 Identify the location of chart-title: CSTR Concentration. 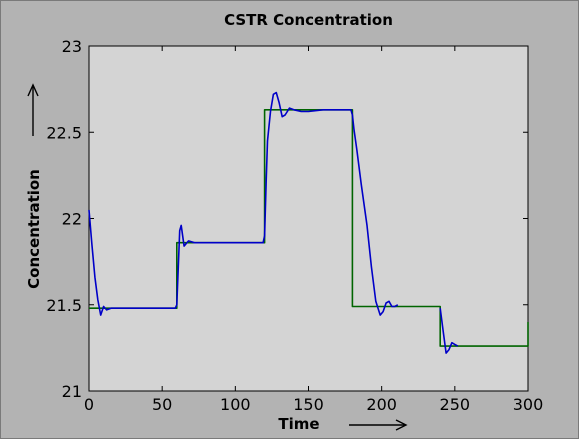
(308, 20).